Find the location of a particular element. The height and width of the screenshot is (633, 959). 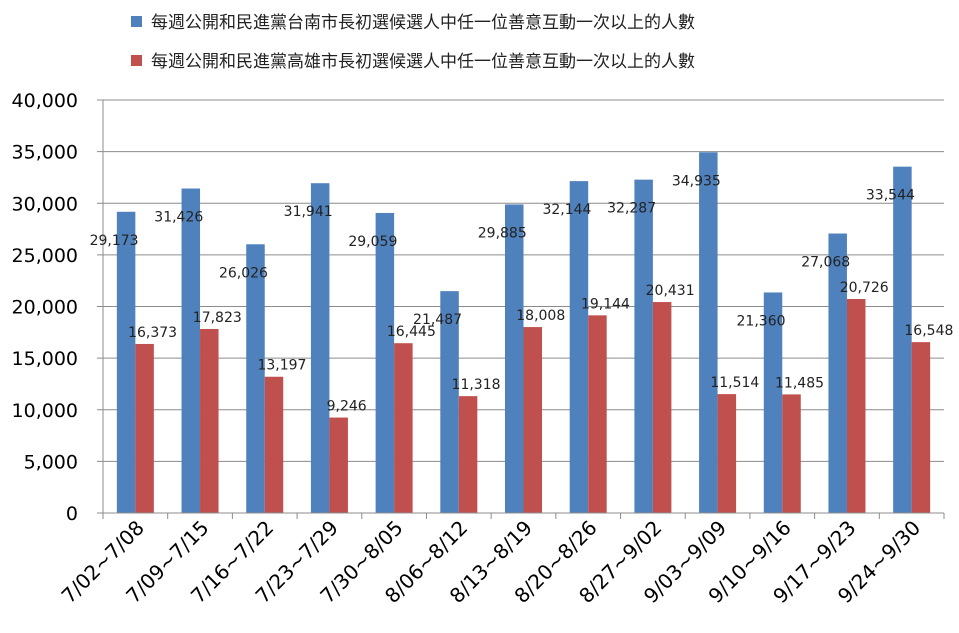

data-label-kaohsiung: 16,445 is located at coordinates (411, 332).